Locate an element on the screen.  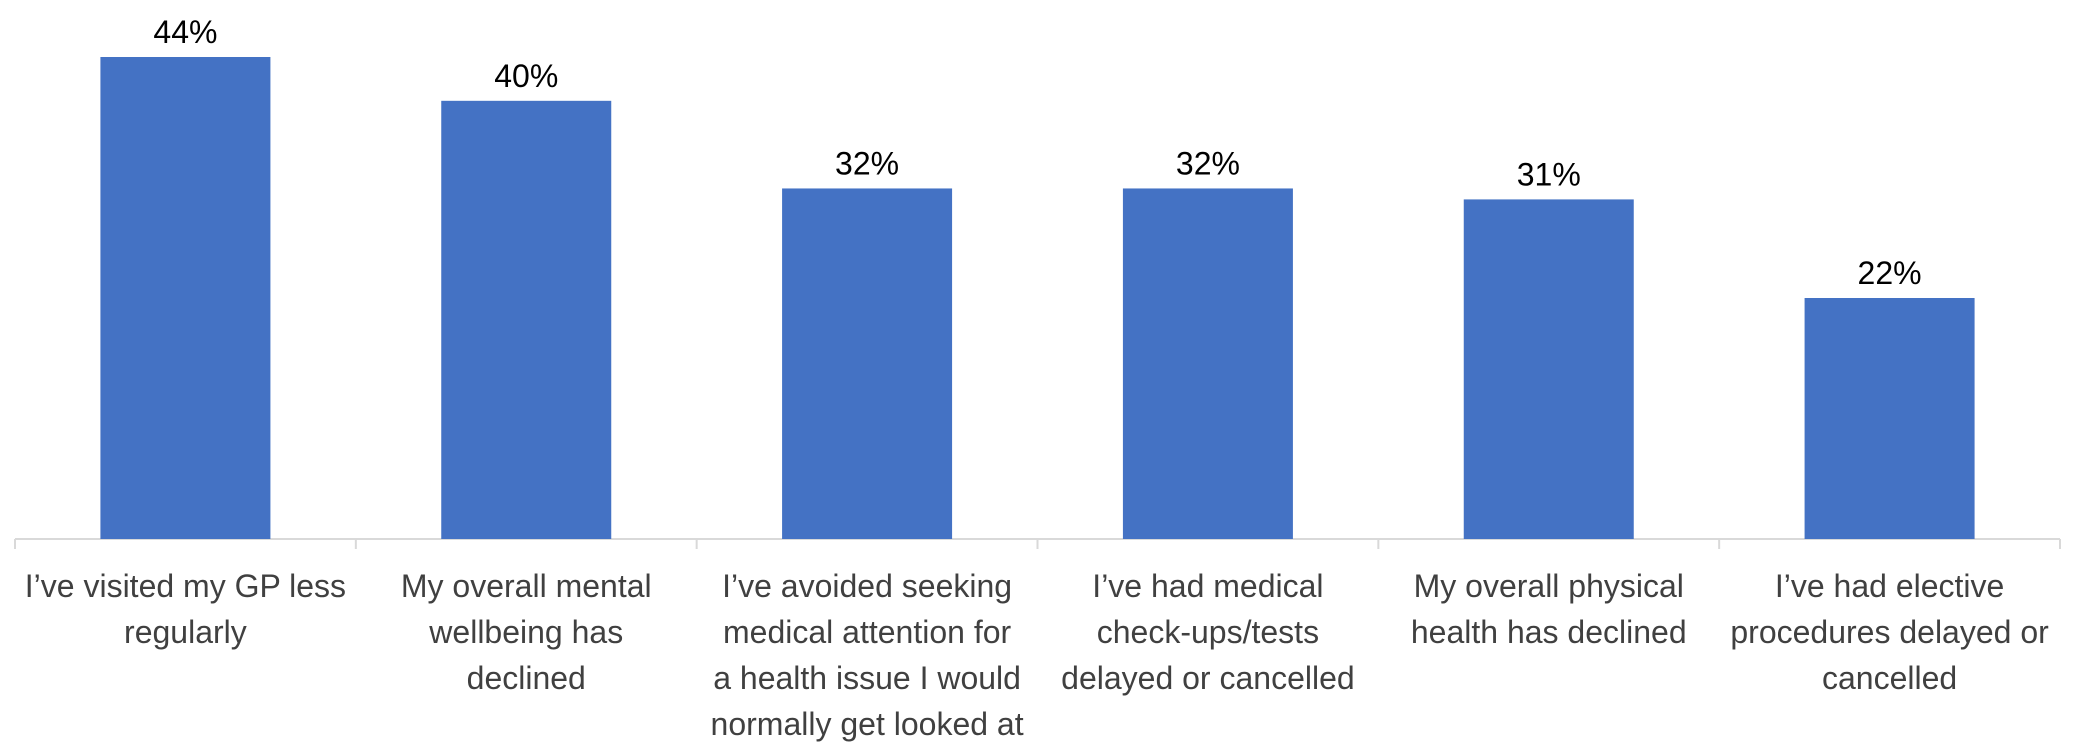
category-label-line: cancelled is located at coordinates (1889, 678).